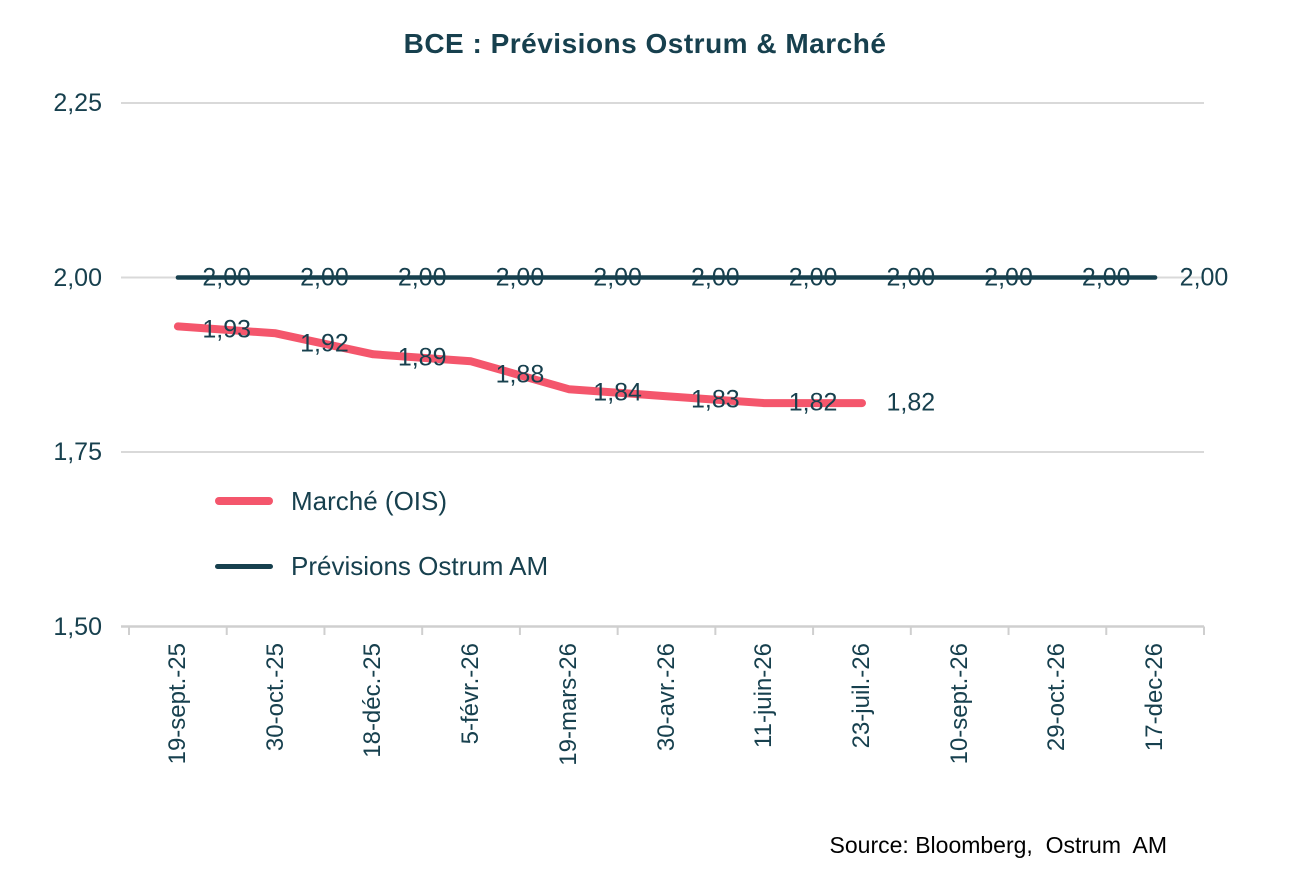 The height and width of the screenshot is (887, 1290). Describe the element at coordinates (177, 703) in the screenshot. I see `x-tick-label: 19-sept.-25` at that location.